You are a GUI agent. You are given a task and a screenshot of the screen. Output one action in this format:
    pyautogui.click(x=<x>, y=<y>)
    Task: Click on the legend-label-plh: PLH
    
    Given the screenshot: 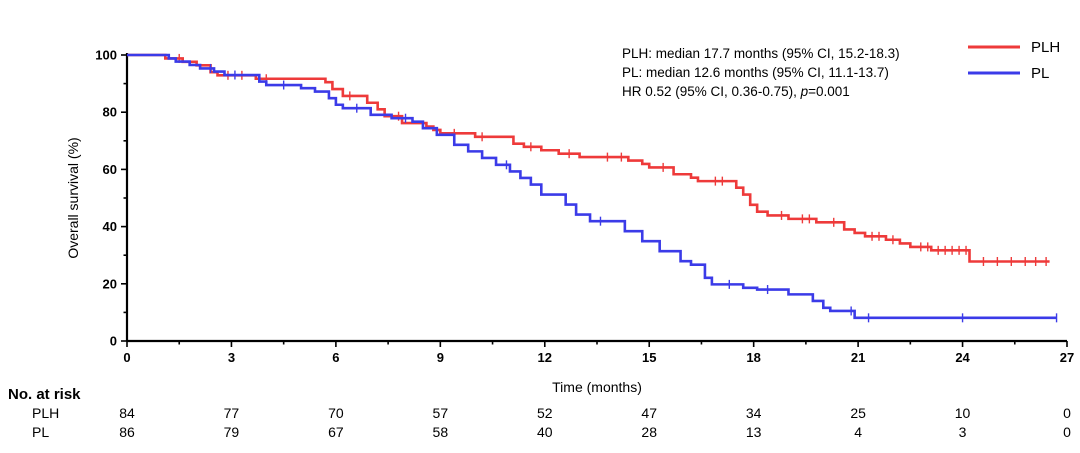 What is the action you would take?
    pyautogui.click(x=1045, y=47)
    